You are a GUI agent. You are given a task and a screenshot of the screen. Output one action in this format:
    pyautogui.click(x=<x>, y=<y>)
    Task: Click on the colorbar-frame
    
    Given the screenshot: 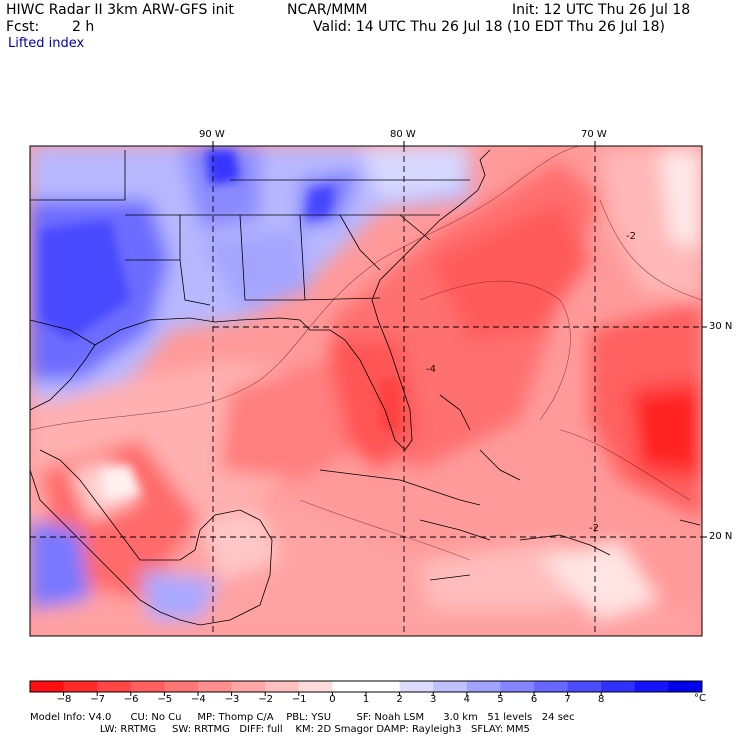 What is the action you would take?
    pyautogui.click(x=366, y=686)
    